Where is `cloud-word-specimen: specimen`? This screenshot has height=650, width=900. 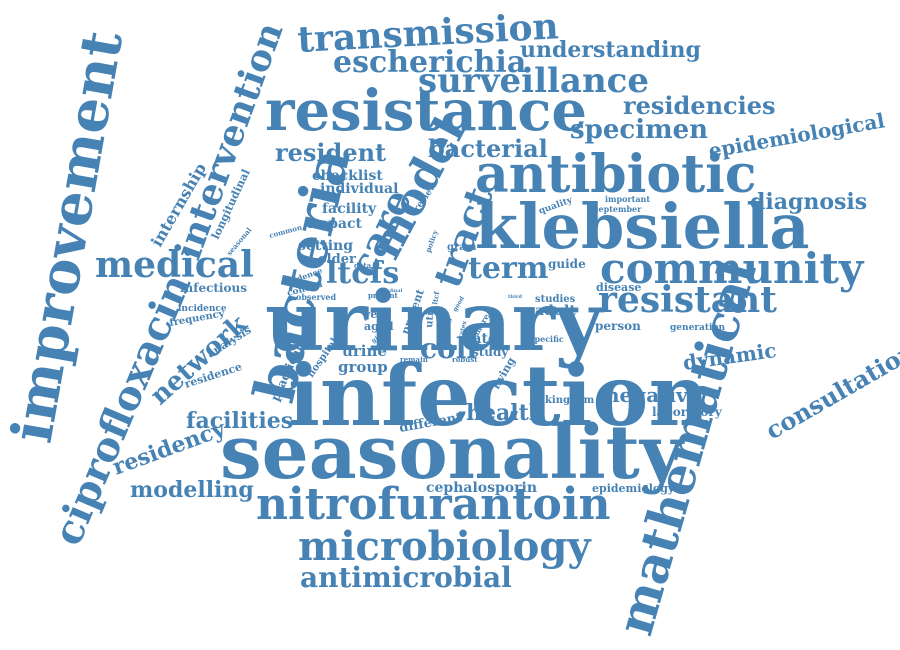 cloud-word-specimen: specimen is located at coordinates (639, 130).